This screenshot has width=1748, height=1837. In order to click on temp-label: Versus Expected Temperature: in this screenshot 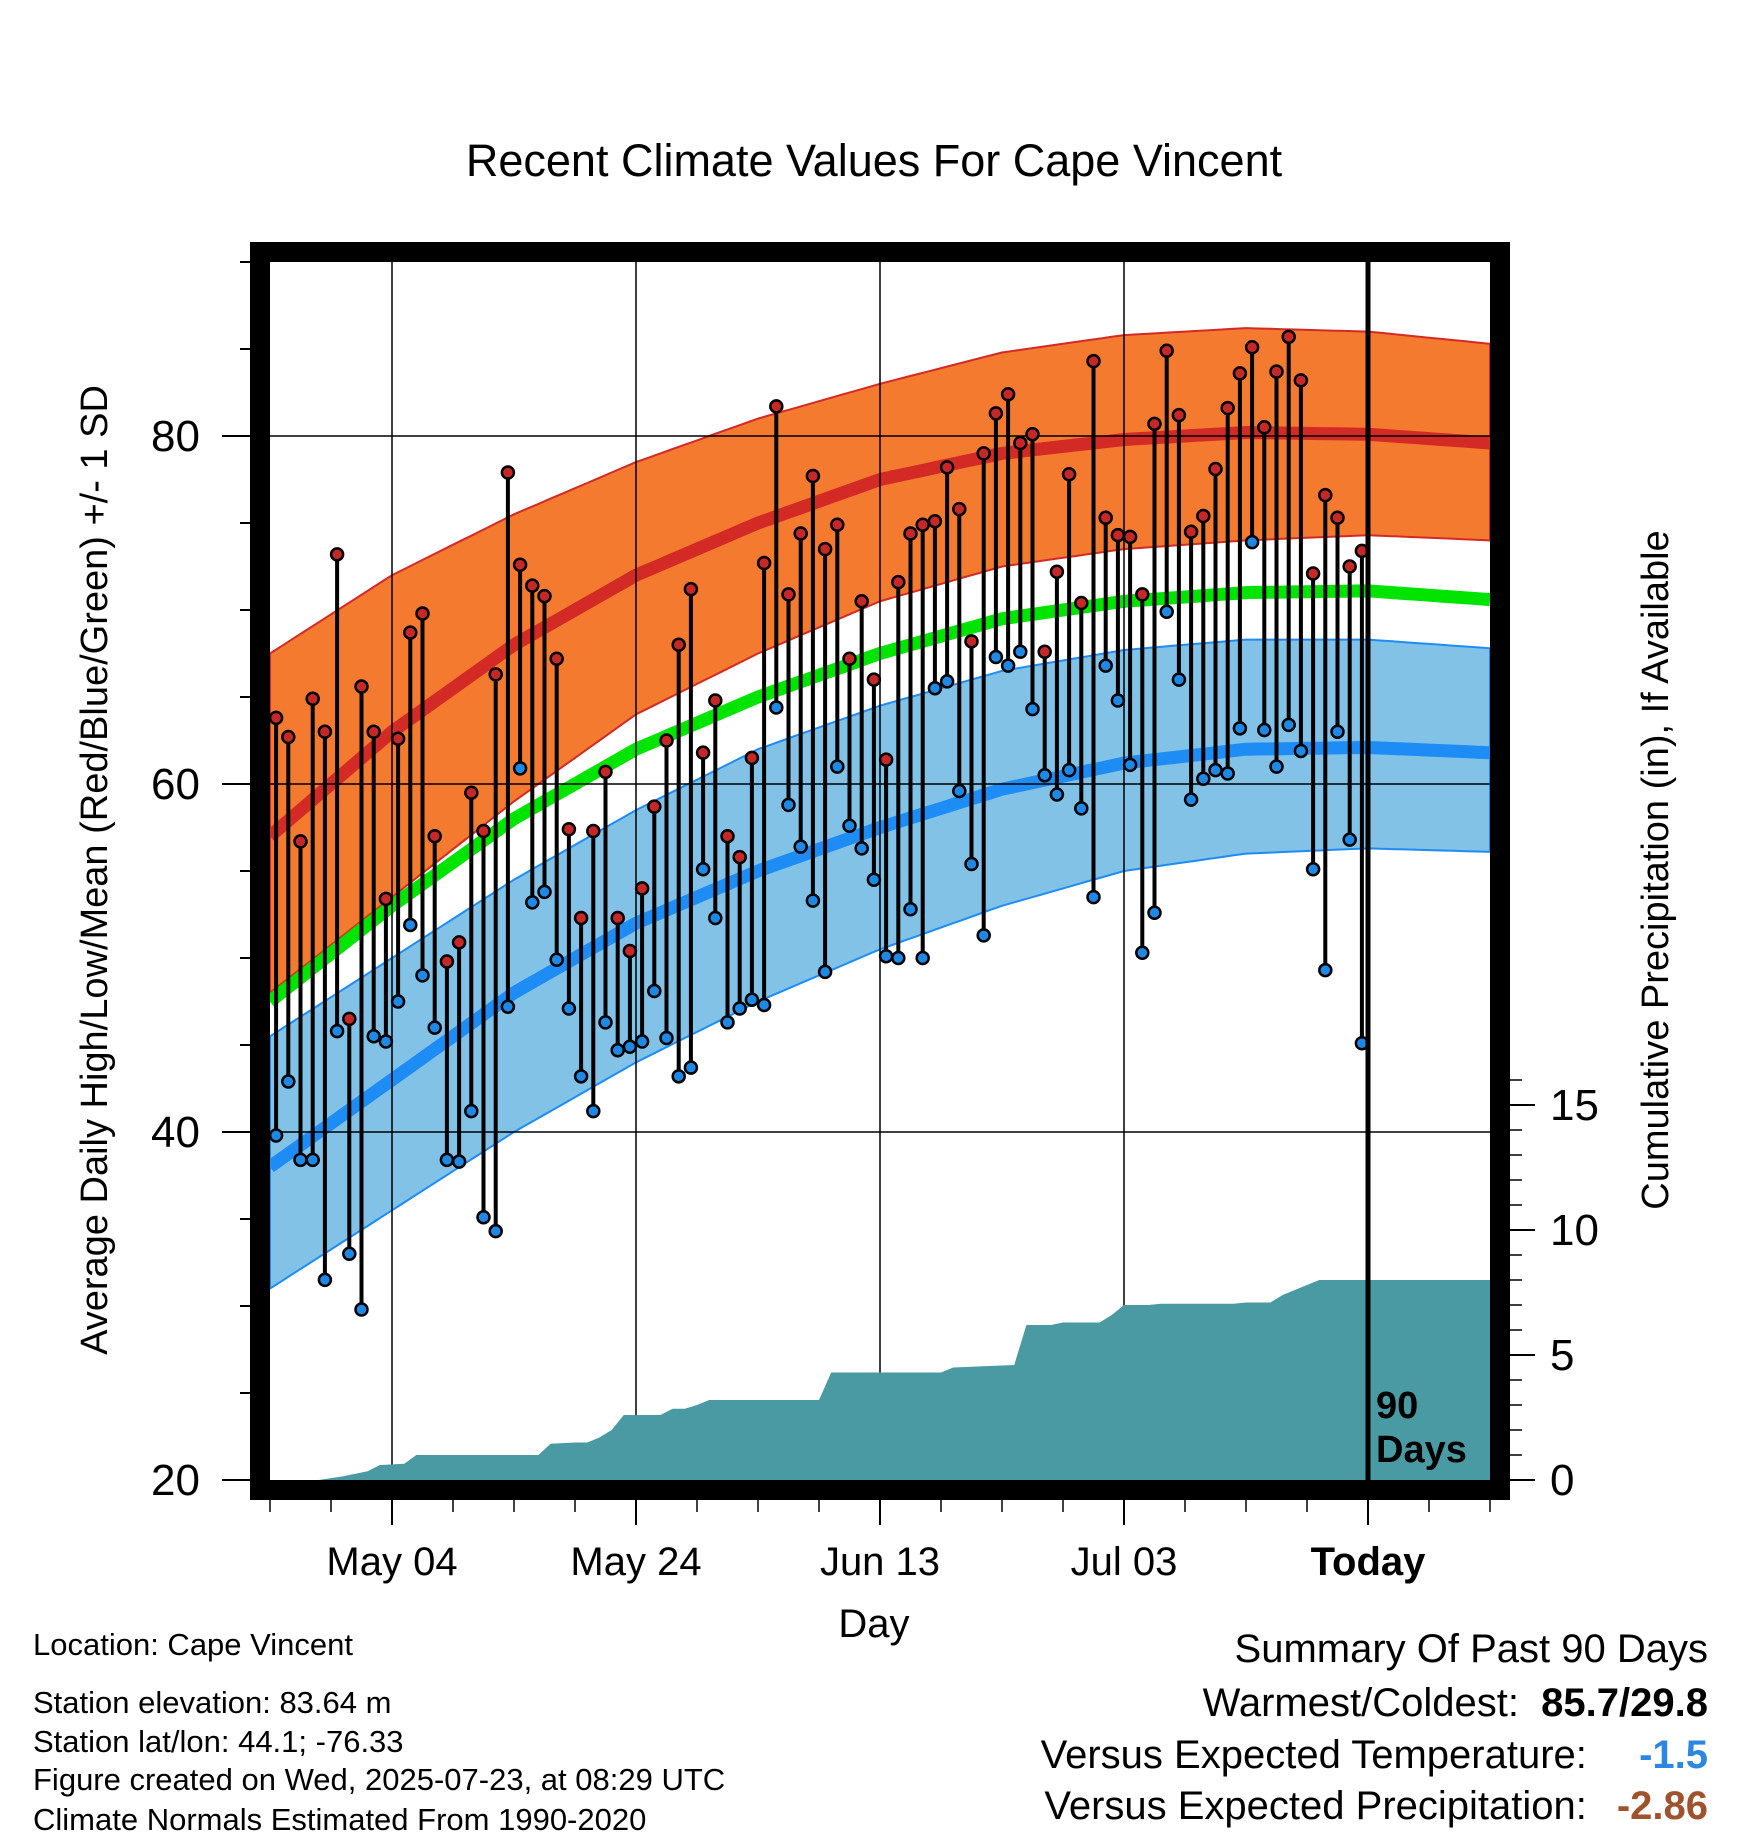, I will do `click(1313, 1755)`.